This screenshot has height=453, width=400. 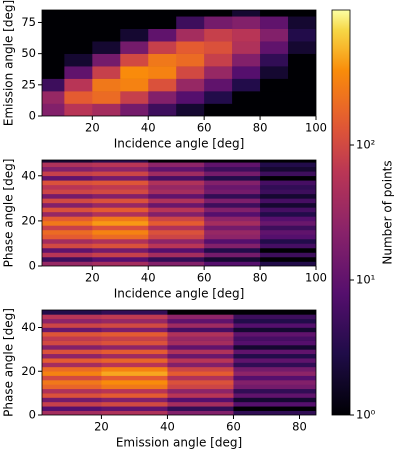 What do you see at coordinates (28, 175) in the screenshot?
I see `y-tick-label: 40` at bounding box center [28, 175].